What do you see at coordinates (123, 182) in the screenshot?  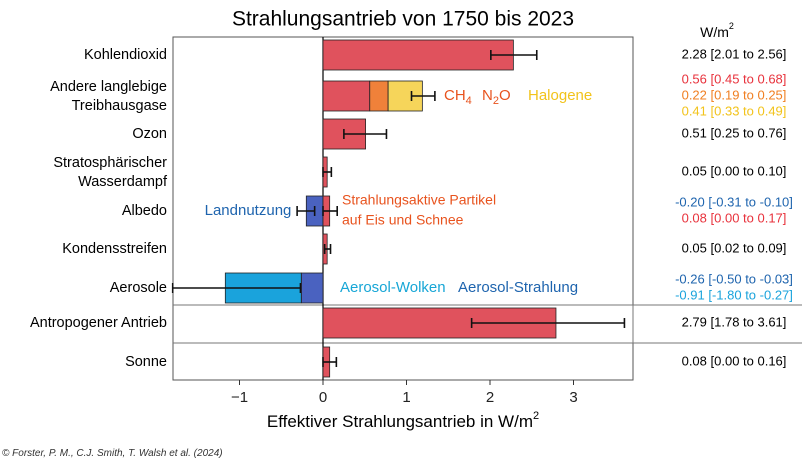 I see `row-label: Wasserdampf` at bounding box center [123, 182].